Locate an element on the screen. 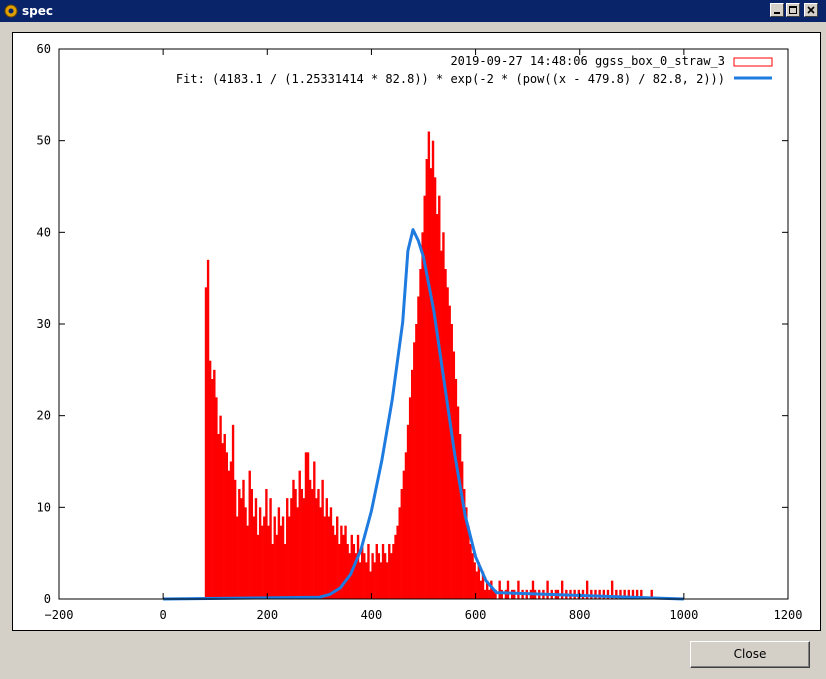  minimize-button is located at coordinates (777, 10).